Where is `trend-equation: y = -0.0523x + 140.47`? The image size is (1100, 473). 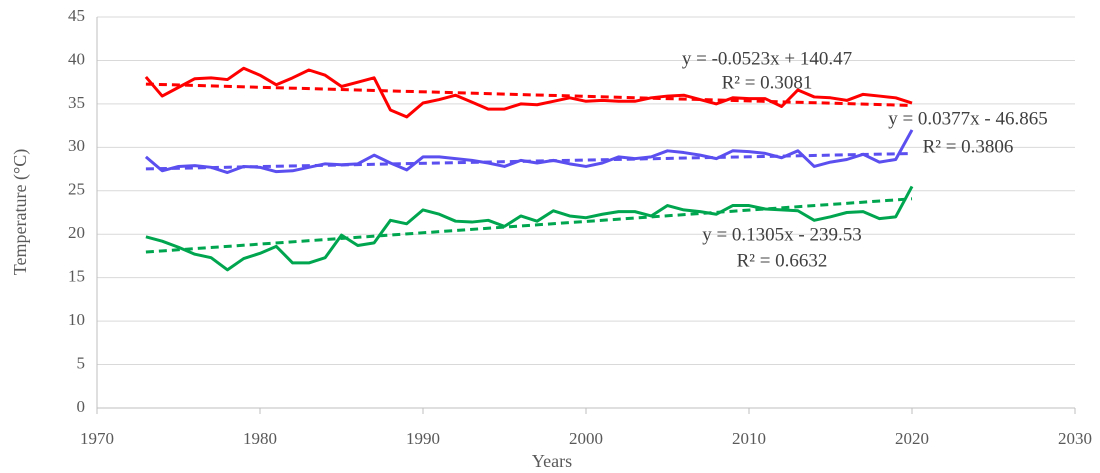 trend-equation: y = -0.0523x + 140.47 is located at coordinates (767, 58).